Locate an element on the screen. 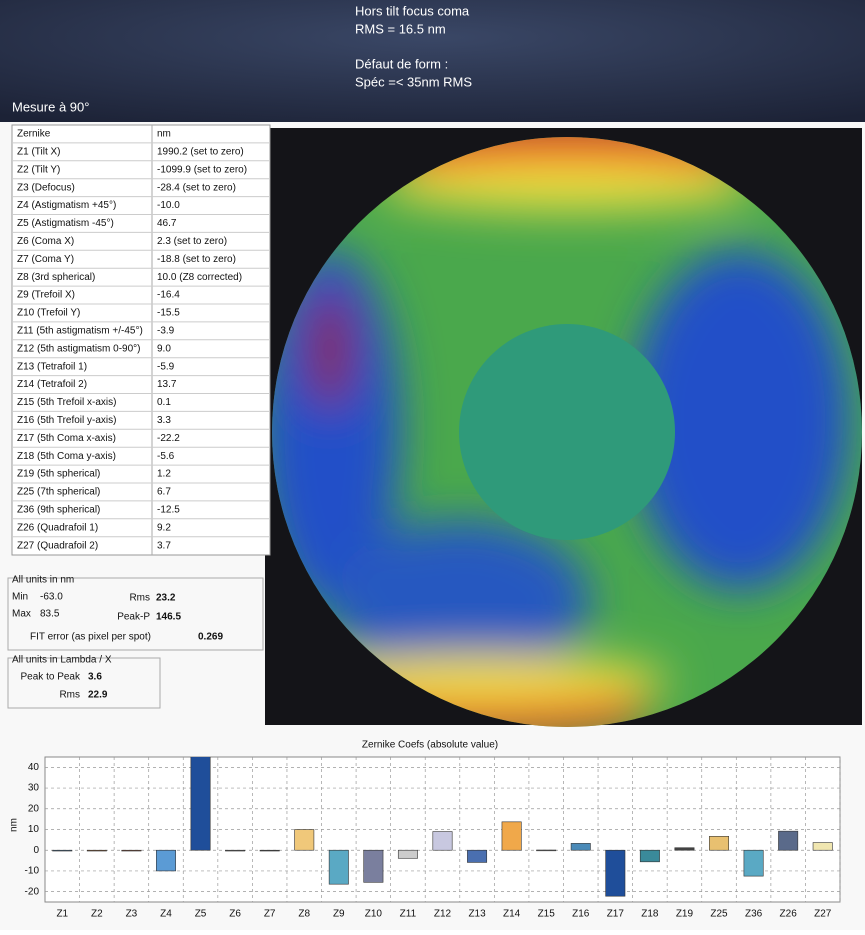 This screenshot has width=865, height=935. cell-label: Z3 (Defocus) is located at coordinates (46, 187).